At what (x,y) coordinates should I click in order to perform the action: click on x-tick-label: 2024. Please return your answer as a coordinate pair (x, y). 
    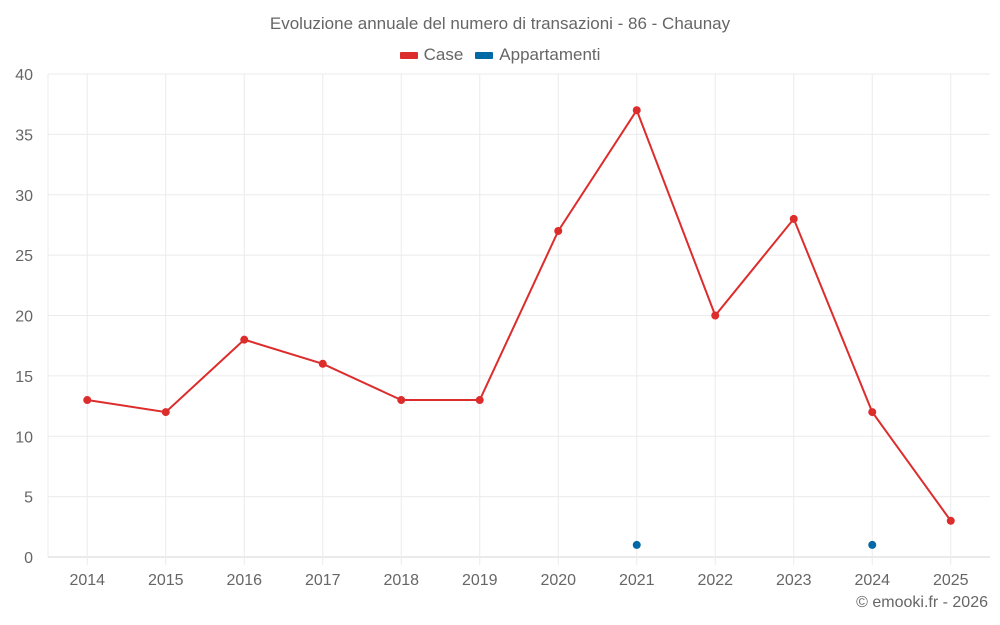
    Looking at the image, I should click on (872, 580).